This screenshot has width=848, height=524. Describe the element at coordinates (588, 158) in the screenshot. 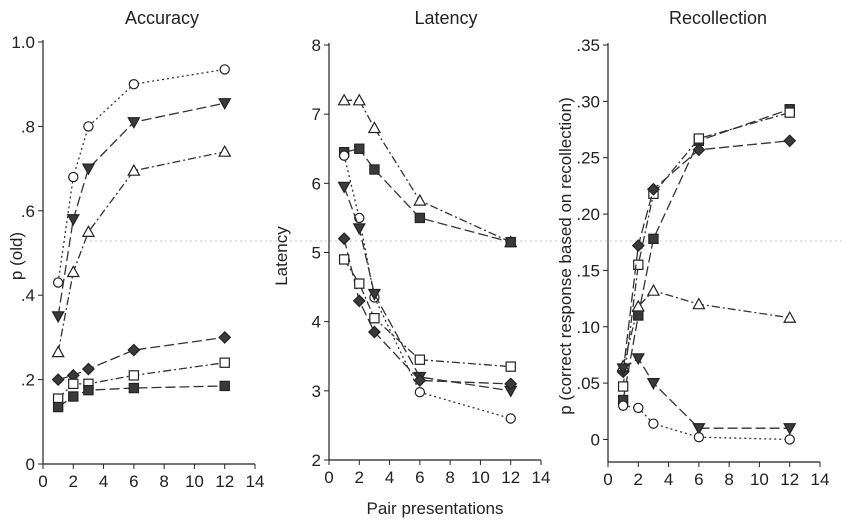

I see `y-tick-label: .25` at that location.